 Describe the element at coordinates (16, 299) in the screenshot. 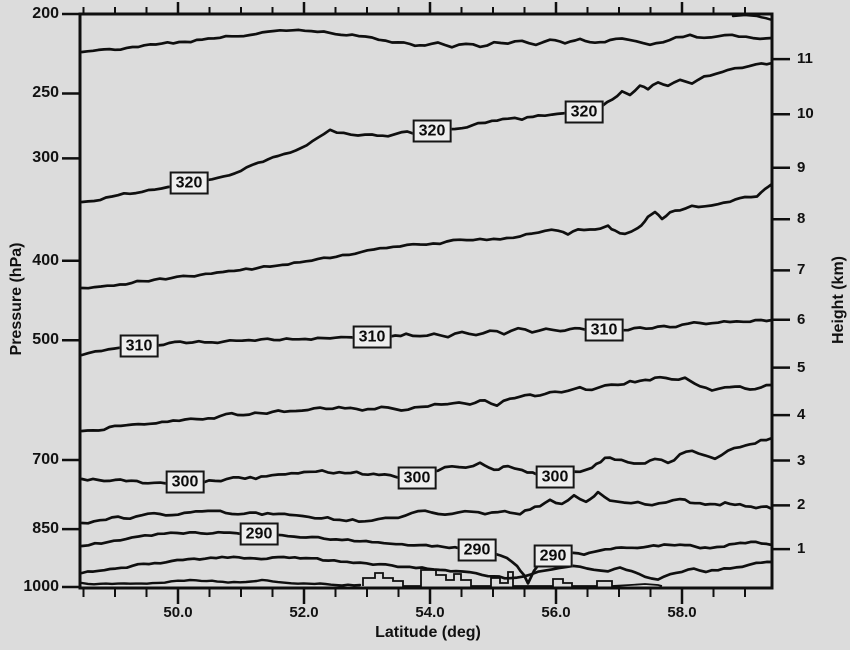

I see `pressure-axis-title: Pressure (hPa)` at that location.